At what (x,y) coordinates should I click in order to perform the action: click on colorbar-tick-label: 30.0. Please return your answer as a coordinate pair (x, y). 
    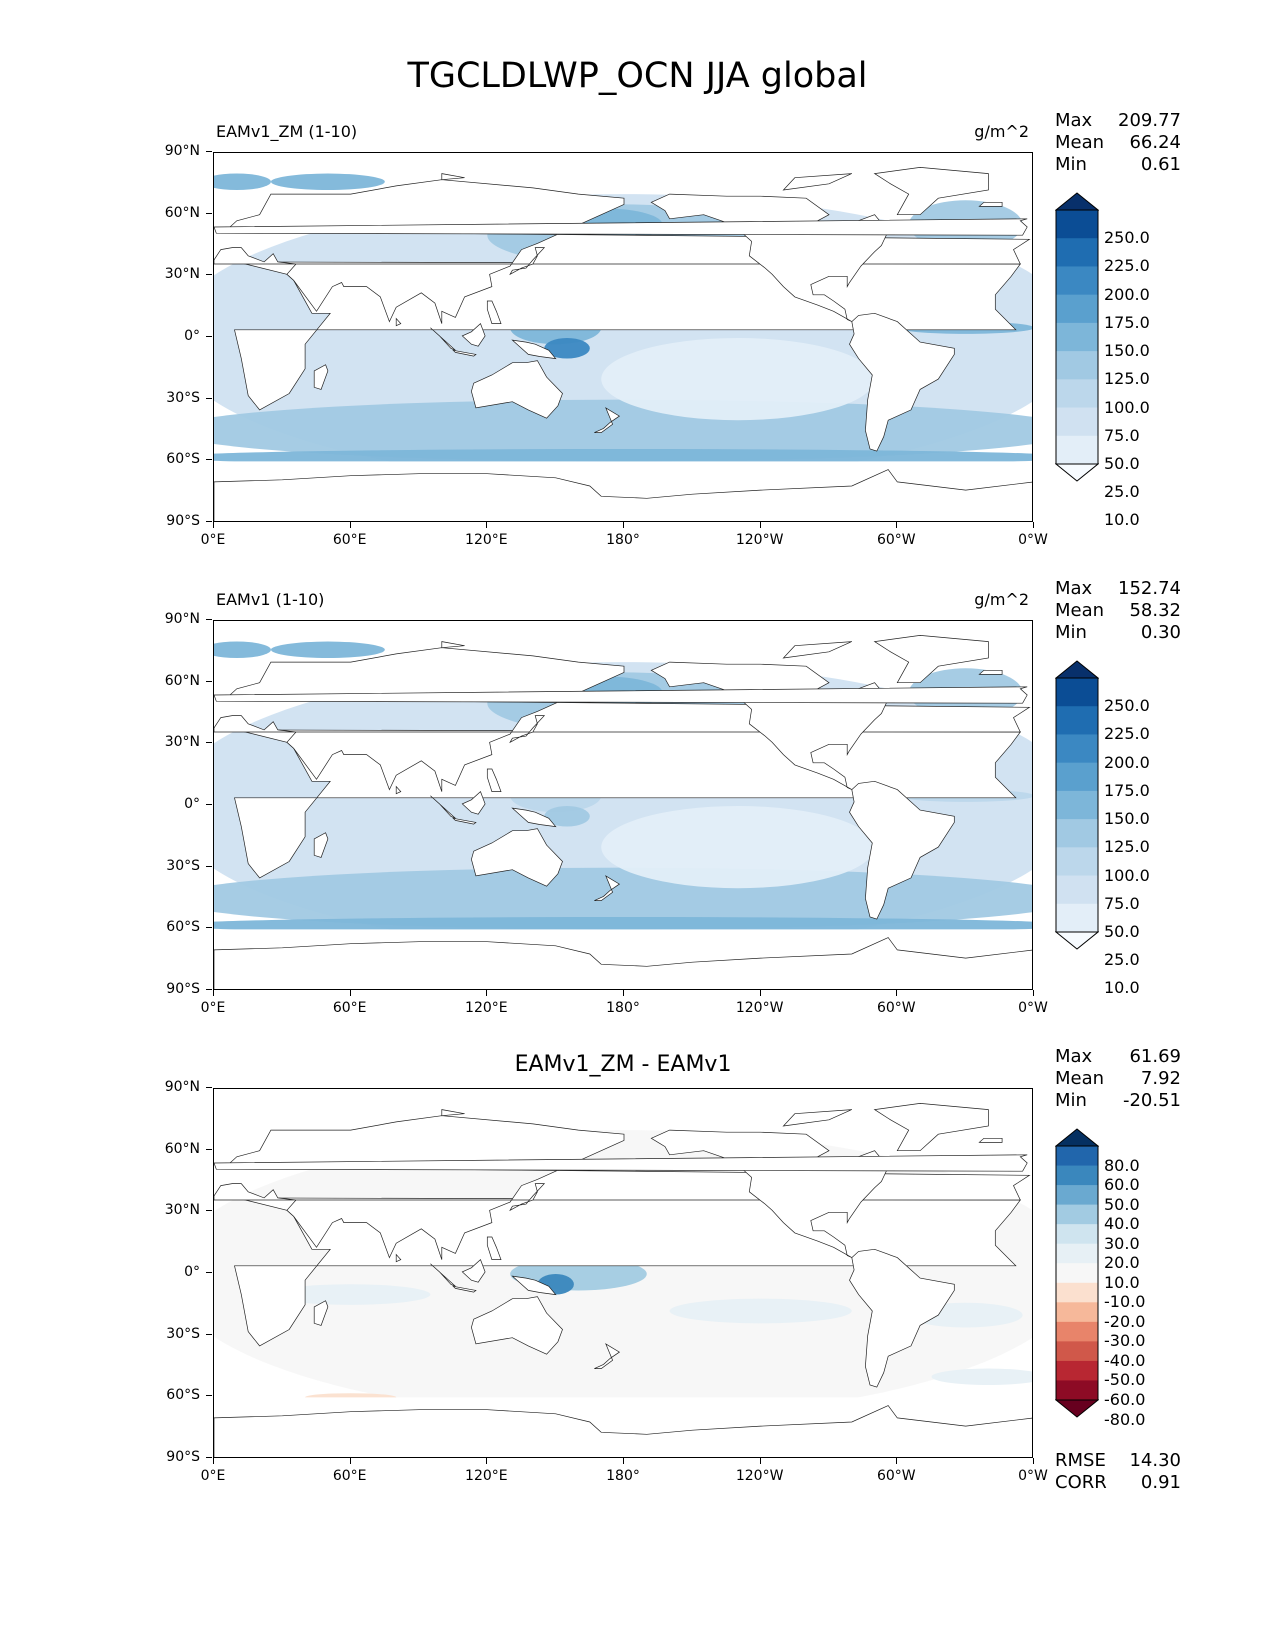
    Looking at the image, I should click on (1122, 1243).